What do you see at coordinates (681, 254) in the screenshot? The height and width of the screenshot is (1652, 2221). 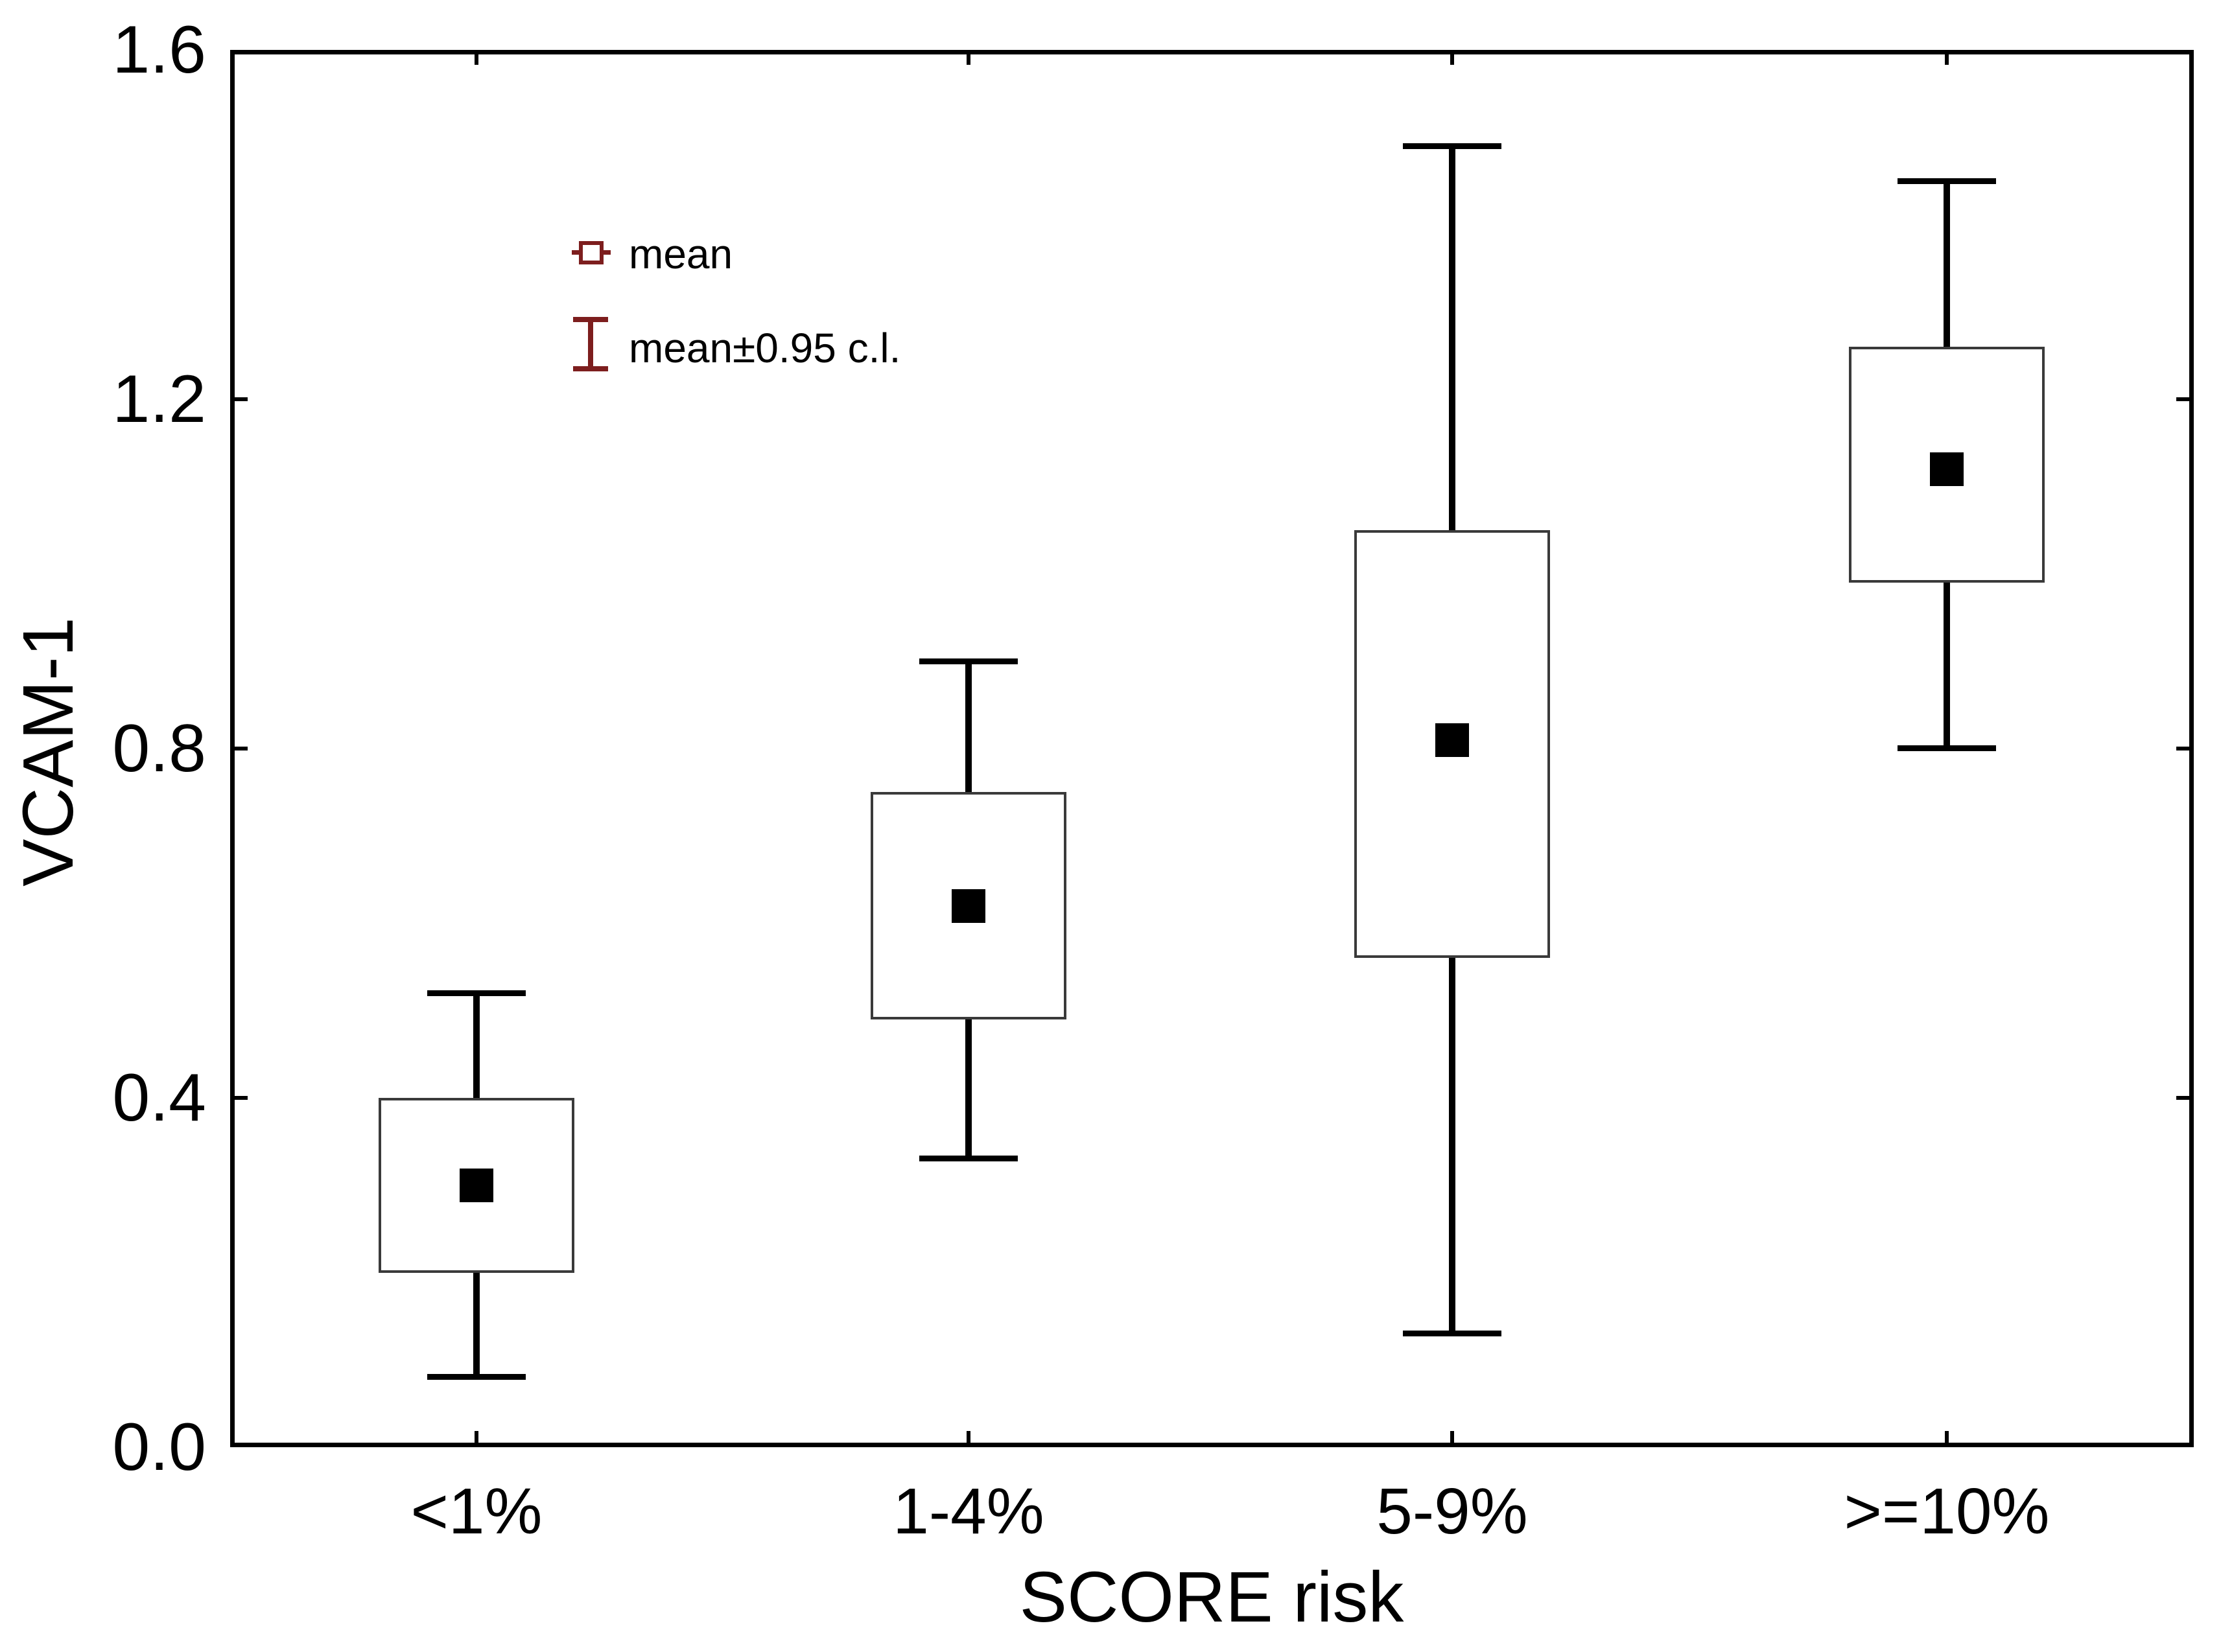 I see `legend-label-mean: mean` at bounding box center [681, 254].